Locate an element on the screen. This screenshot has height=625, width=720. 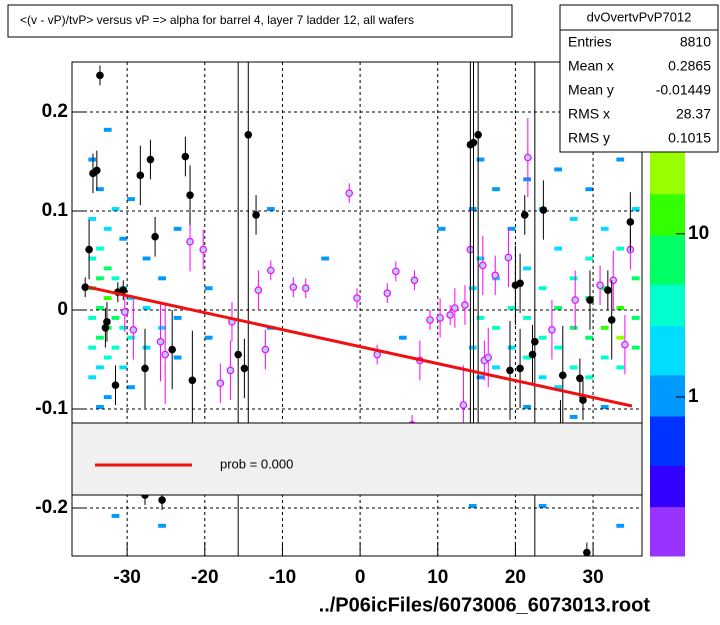
stats-value: 28.37 is located at coordinates (693, 114).